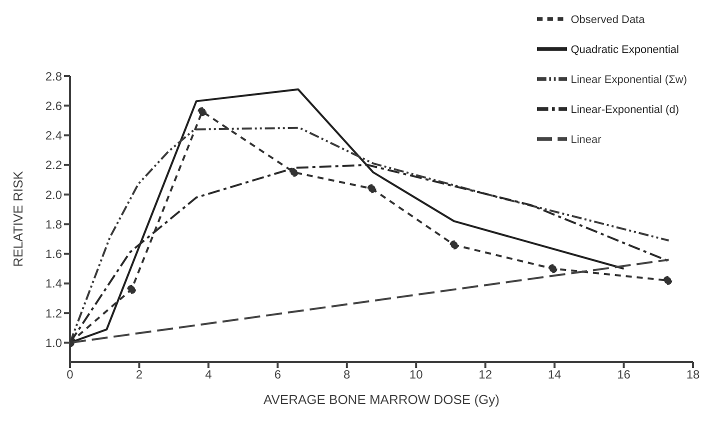  What do you see at coordinates (53, 195) in the screenshot?
I see `y-tick-label: 2.0` at bounding box center [53, 195].